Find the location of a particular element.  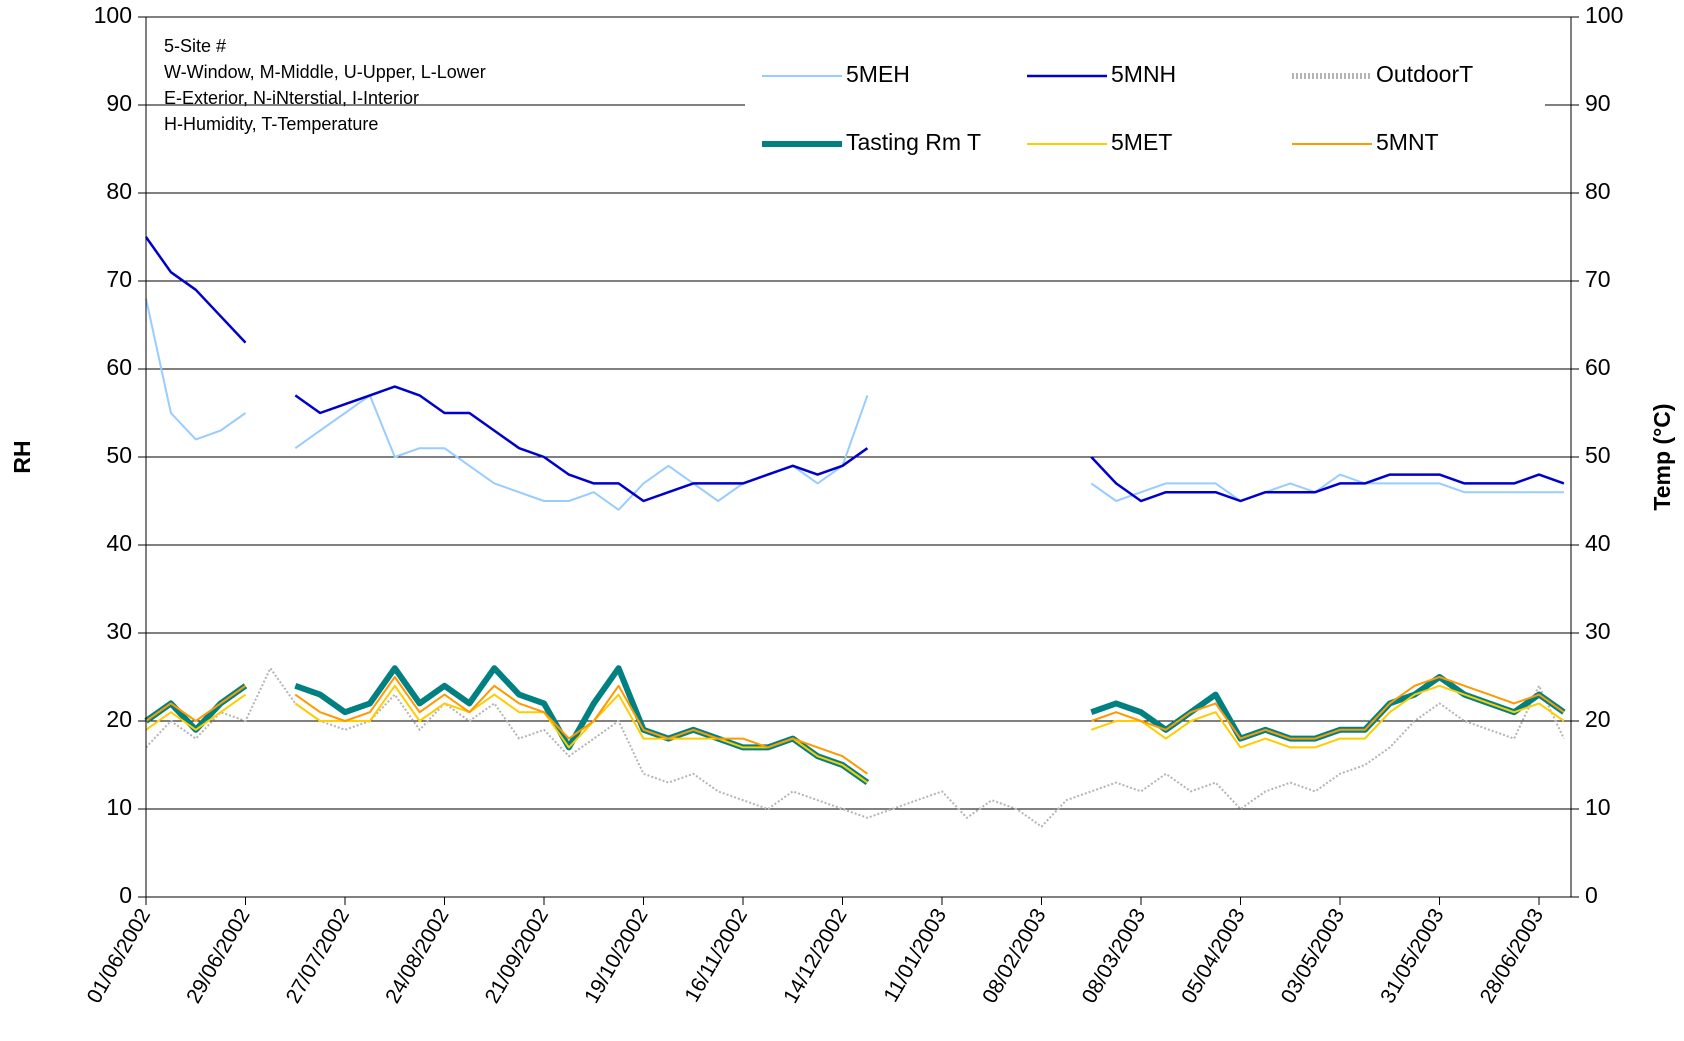

y2-tick-label: 80 is located at coordinates (1598, 191).